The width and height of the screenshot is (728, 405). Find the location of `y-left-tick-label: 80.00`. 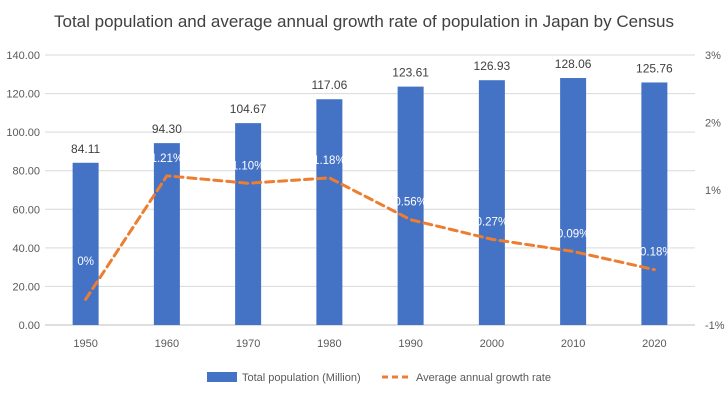

y-left-tick-label: 80.00 is located at coordinates (26, 172).